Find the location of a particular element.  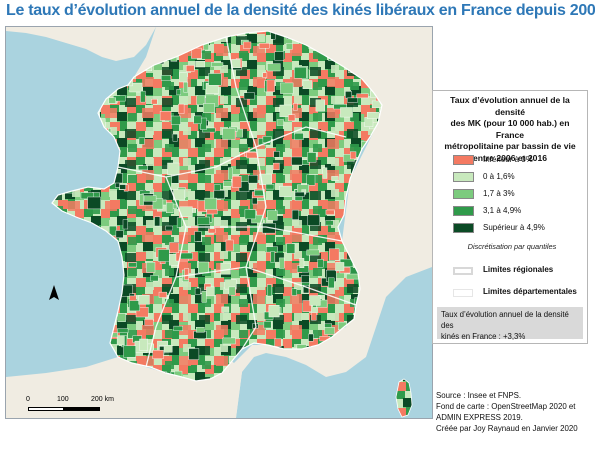

source-line-1: Source : Insee et FNPS. is located at coordinates (479, 395).